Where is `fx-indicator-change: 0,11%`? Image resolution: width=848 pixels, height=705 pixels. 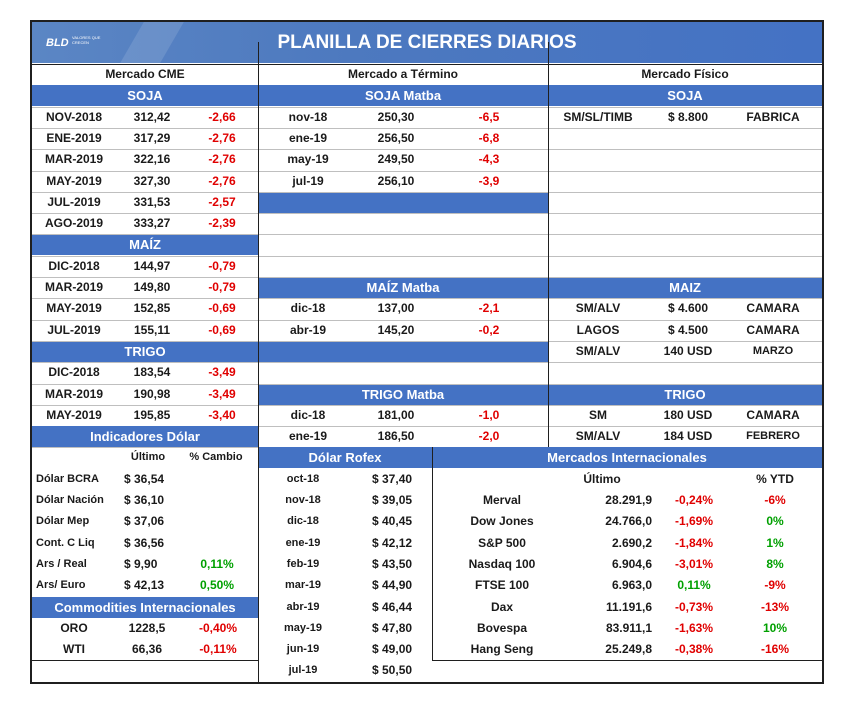 fx-indicator-change: 0,11% is located at coordinates (217, 563).